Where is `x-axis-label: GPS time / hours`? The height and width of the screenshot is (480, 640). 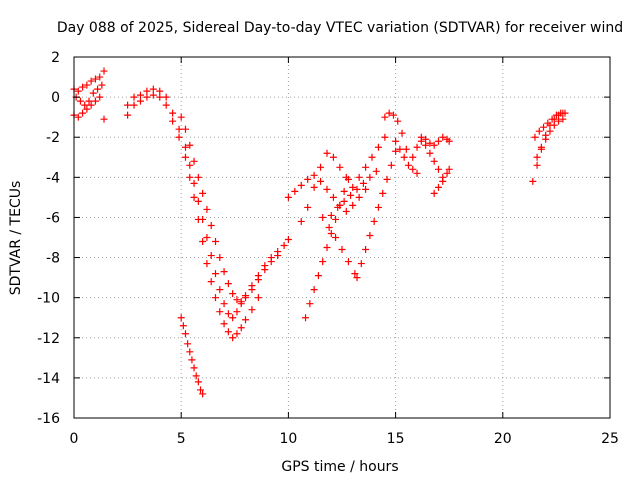
x-axis-label: GPS time / hours is located at coordinates (339, 467).